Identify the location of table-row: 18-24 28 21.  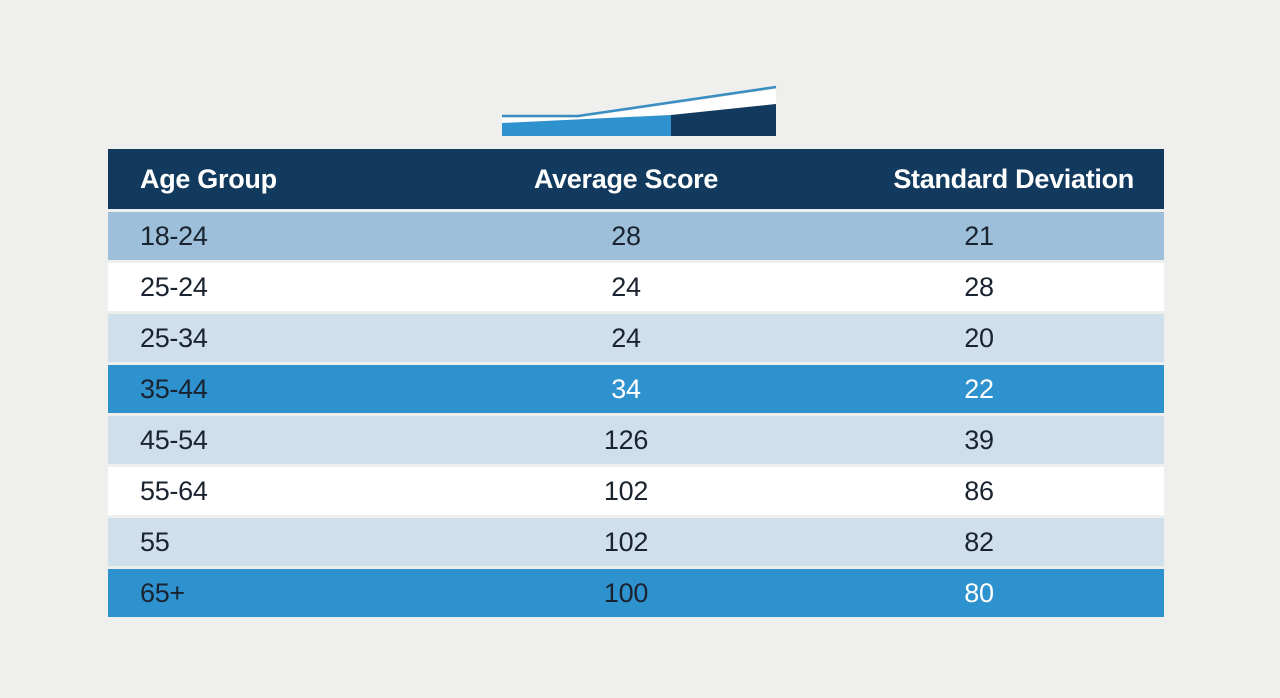
(636, 236).